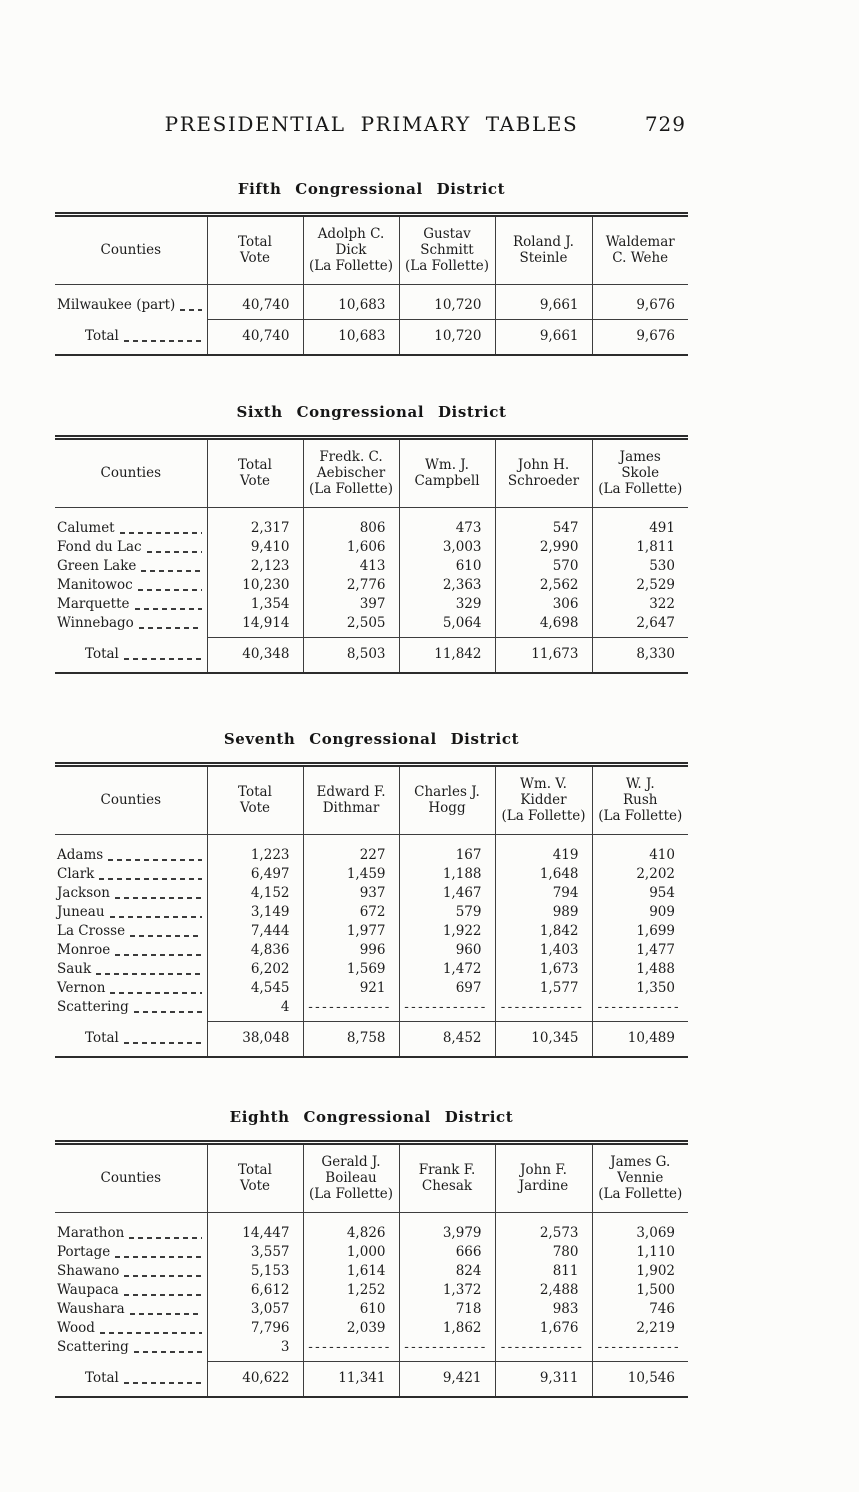 This screenshot has height=1492, width=859. What do you see at coordinates (131, 1252) in the screenshot?
I see `county-line: Portage` at bounding box center [131, 1252].